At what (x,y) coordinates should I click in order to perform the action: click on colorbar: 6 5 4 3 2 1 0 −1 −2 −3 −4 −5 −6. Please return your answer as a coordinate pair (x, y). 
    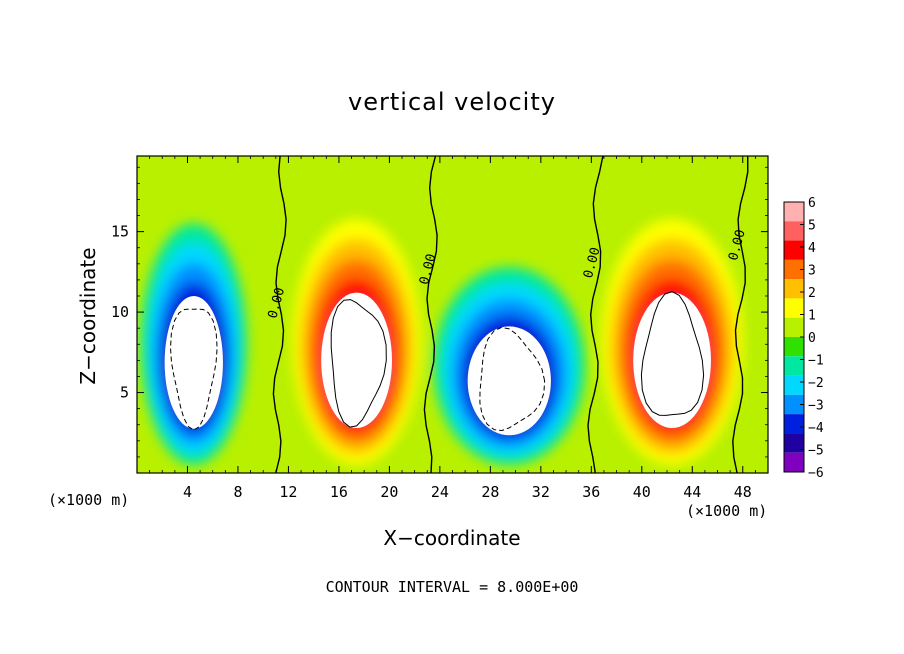
    Looking at the image, I should click on (803, 338).